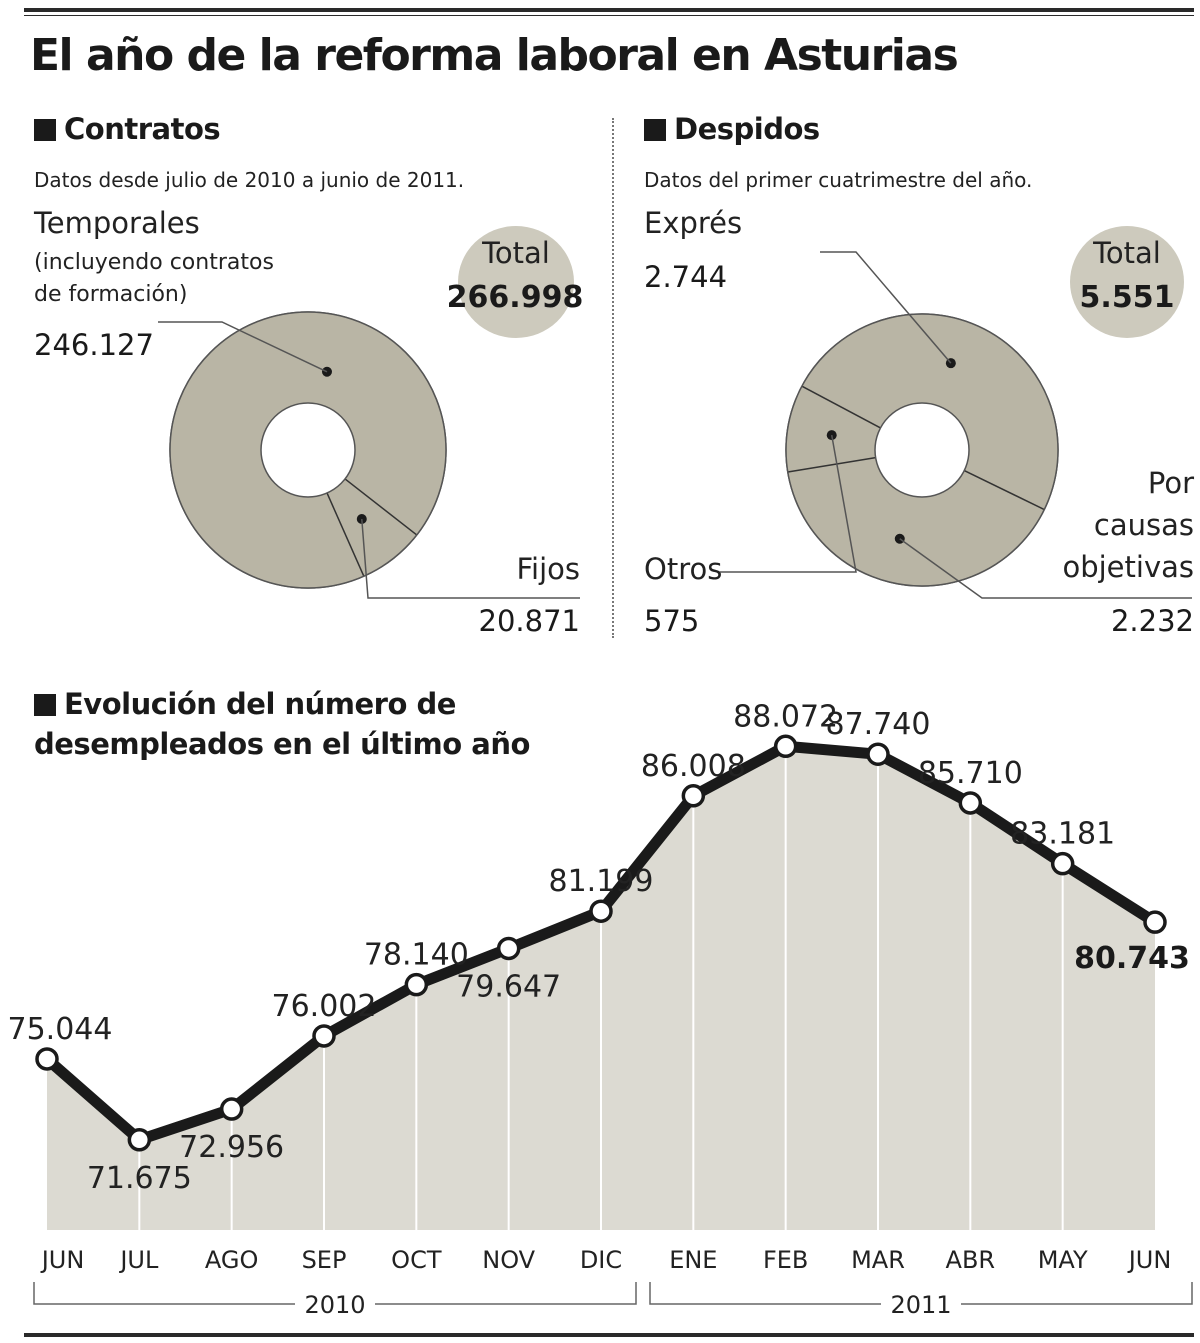 This screenshot has width=1200, height=1343. Describe the element at coordinates (548, 569) in the screenshot. I see `fijos-label: Fijos` at that location.